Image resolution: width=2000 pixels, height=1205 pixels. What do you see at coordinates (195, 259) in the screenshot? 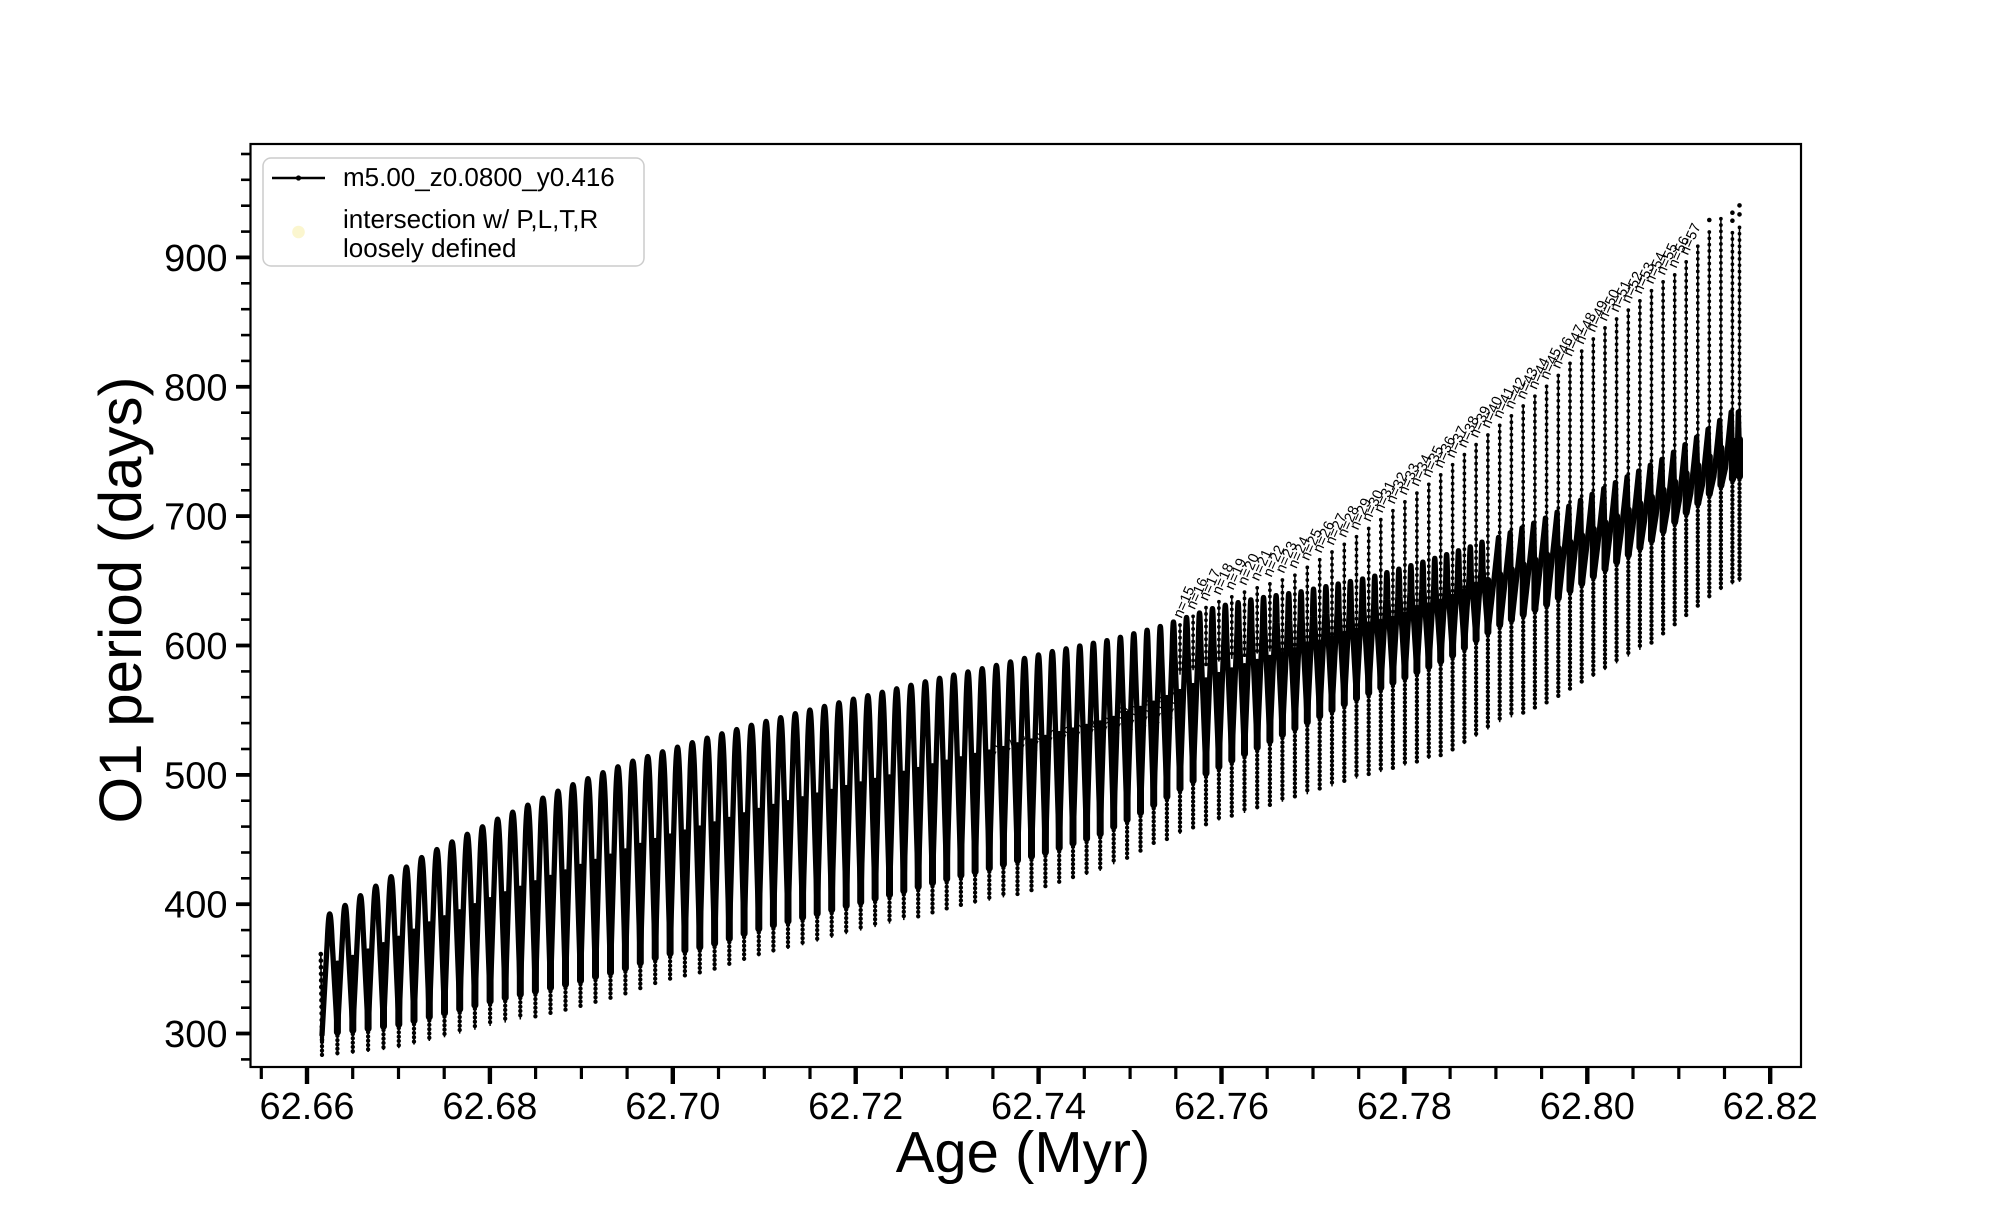
I see `svg-text: 900` at bounding box center [195, 259].